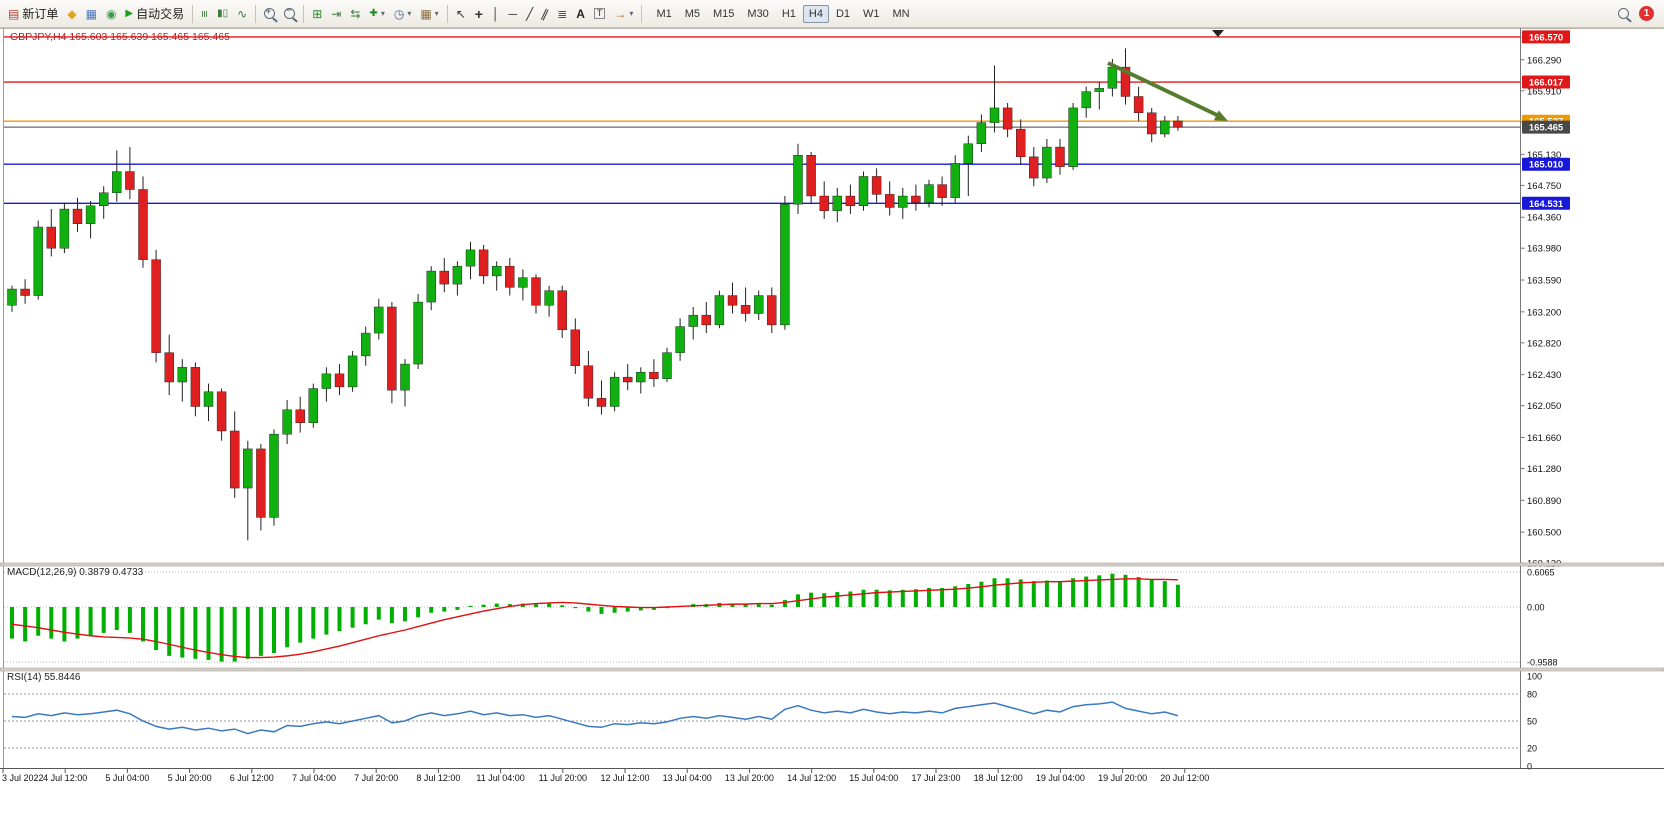  I want to click on data-window-button: ▦, so click(91, 14).